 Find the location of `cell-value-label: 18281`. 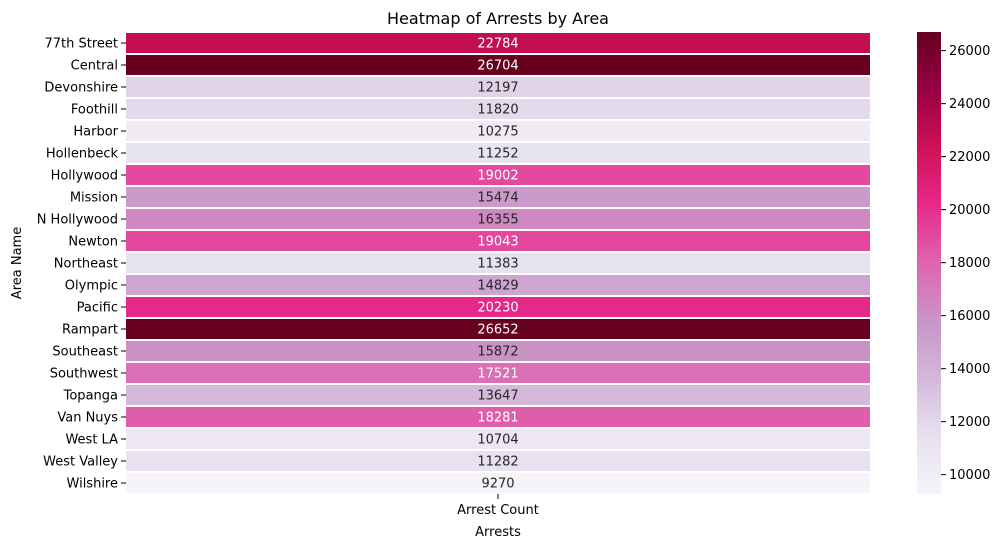

cell-value-label: 18281 is located at coordinates (497, 418).